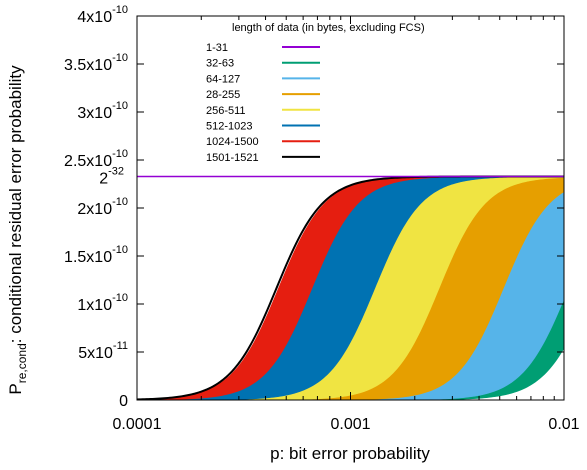  Describe the element at coordinates (223, 79) in the screenshot. I see `legend-label: 64-127` at that location.